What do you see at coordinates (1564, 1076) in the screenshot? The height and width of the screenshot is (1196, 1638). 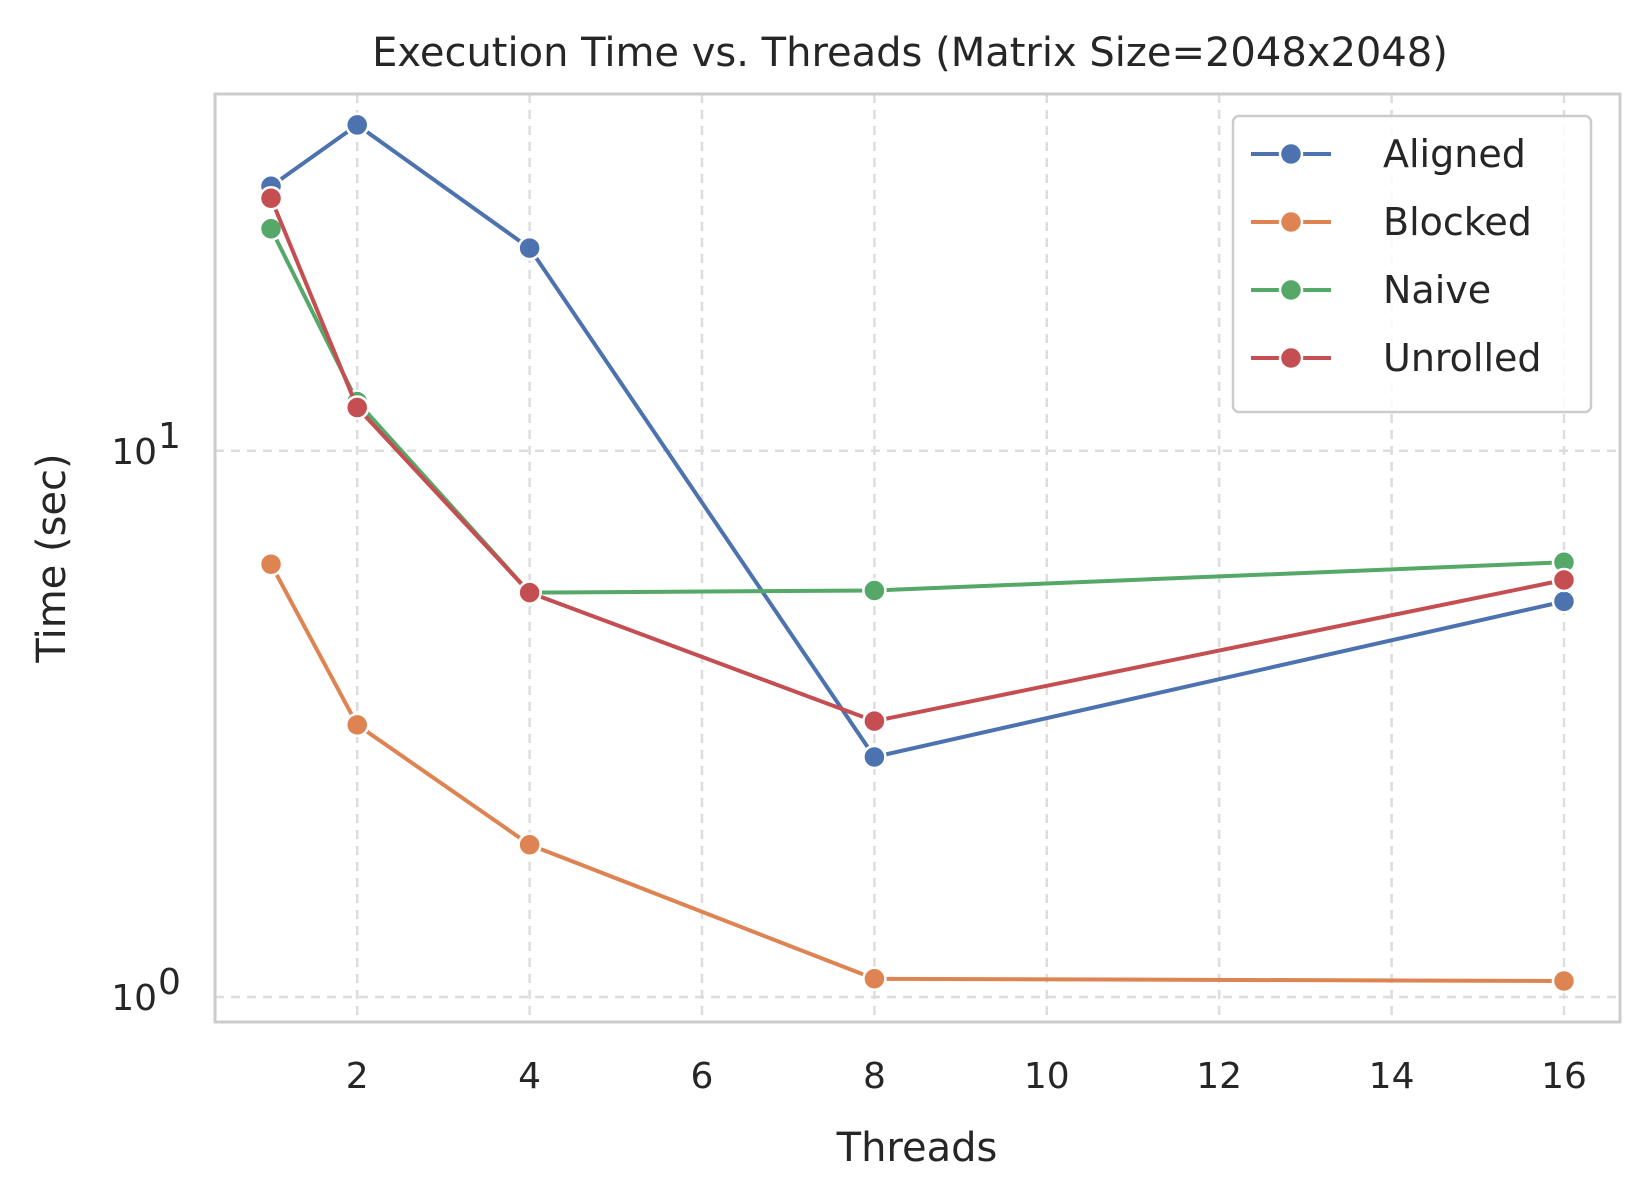 I see `x-tick-label: 16` at bounding box center [1564, 1076].